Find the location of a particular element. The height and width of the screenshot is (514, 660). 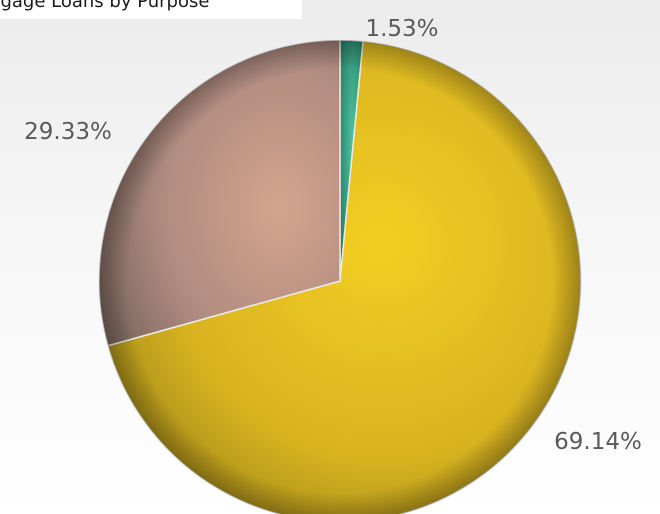

chart-title-box: rtgage Loans by Purpose is located at coordinates (151, 9).